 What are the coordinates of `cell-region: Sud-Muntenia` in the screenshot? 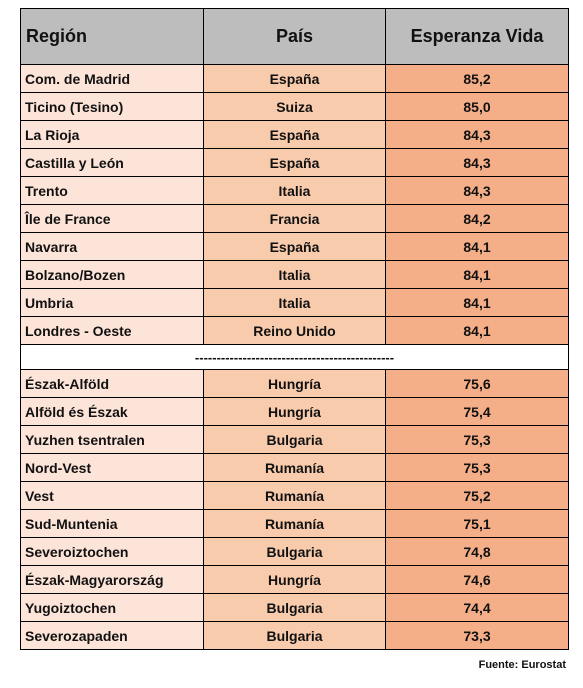 It's located at (112, 523).